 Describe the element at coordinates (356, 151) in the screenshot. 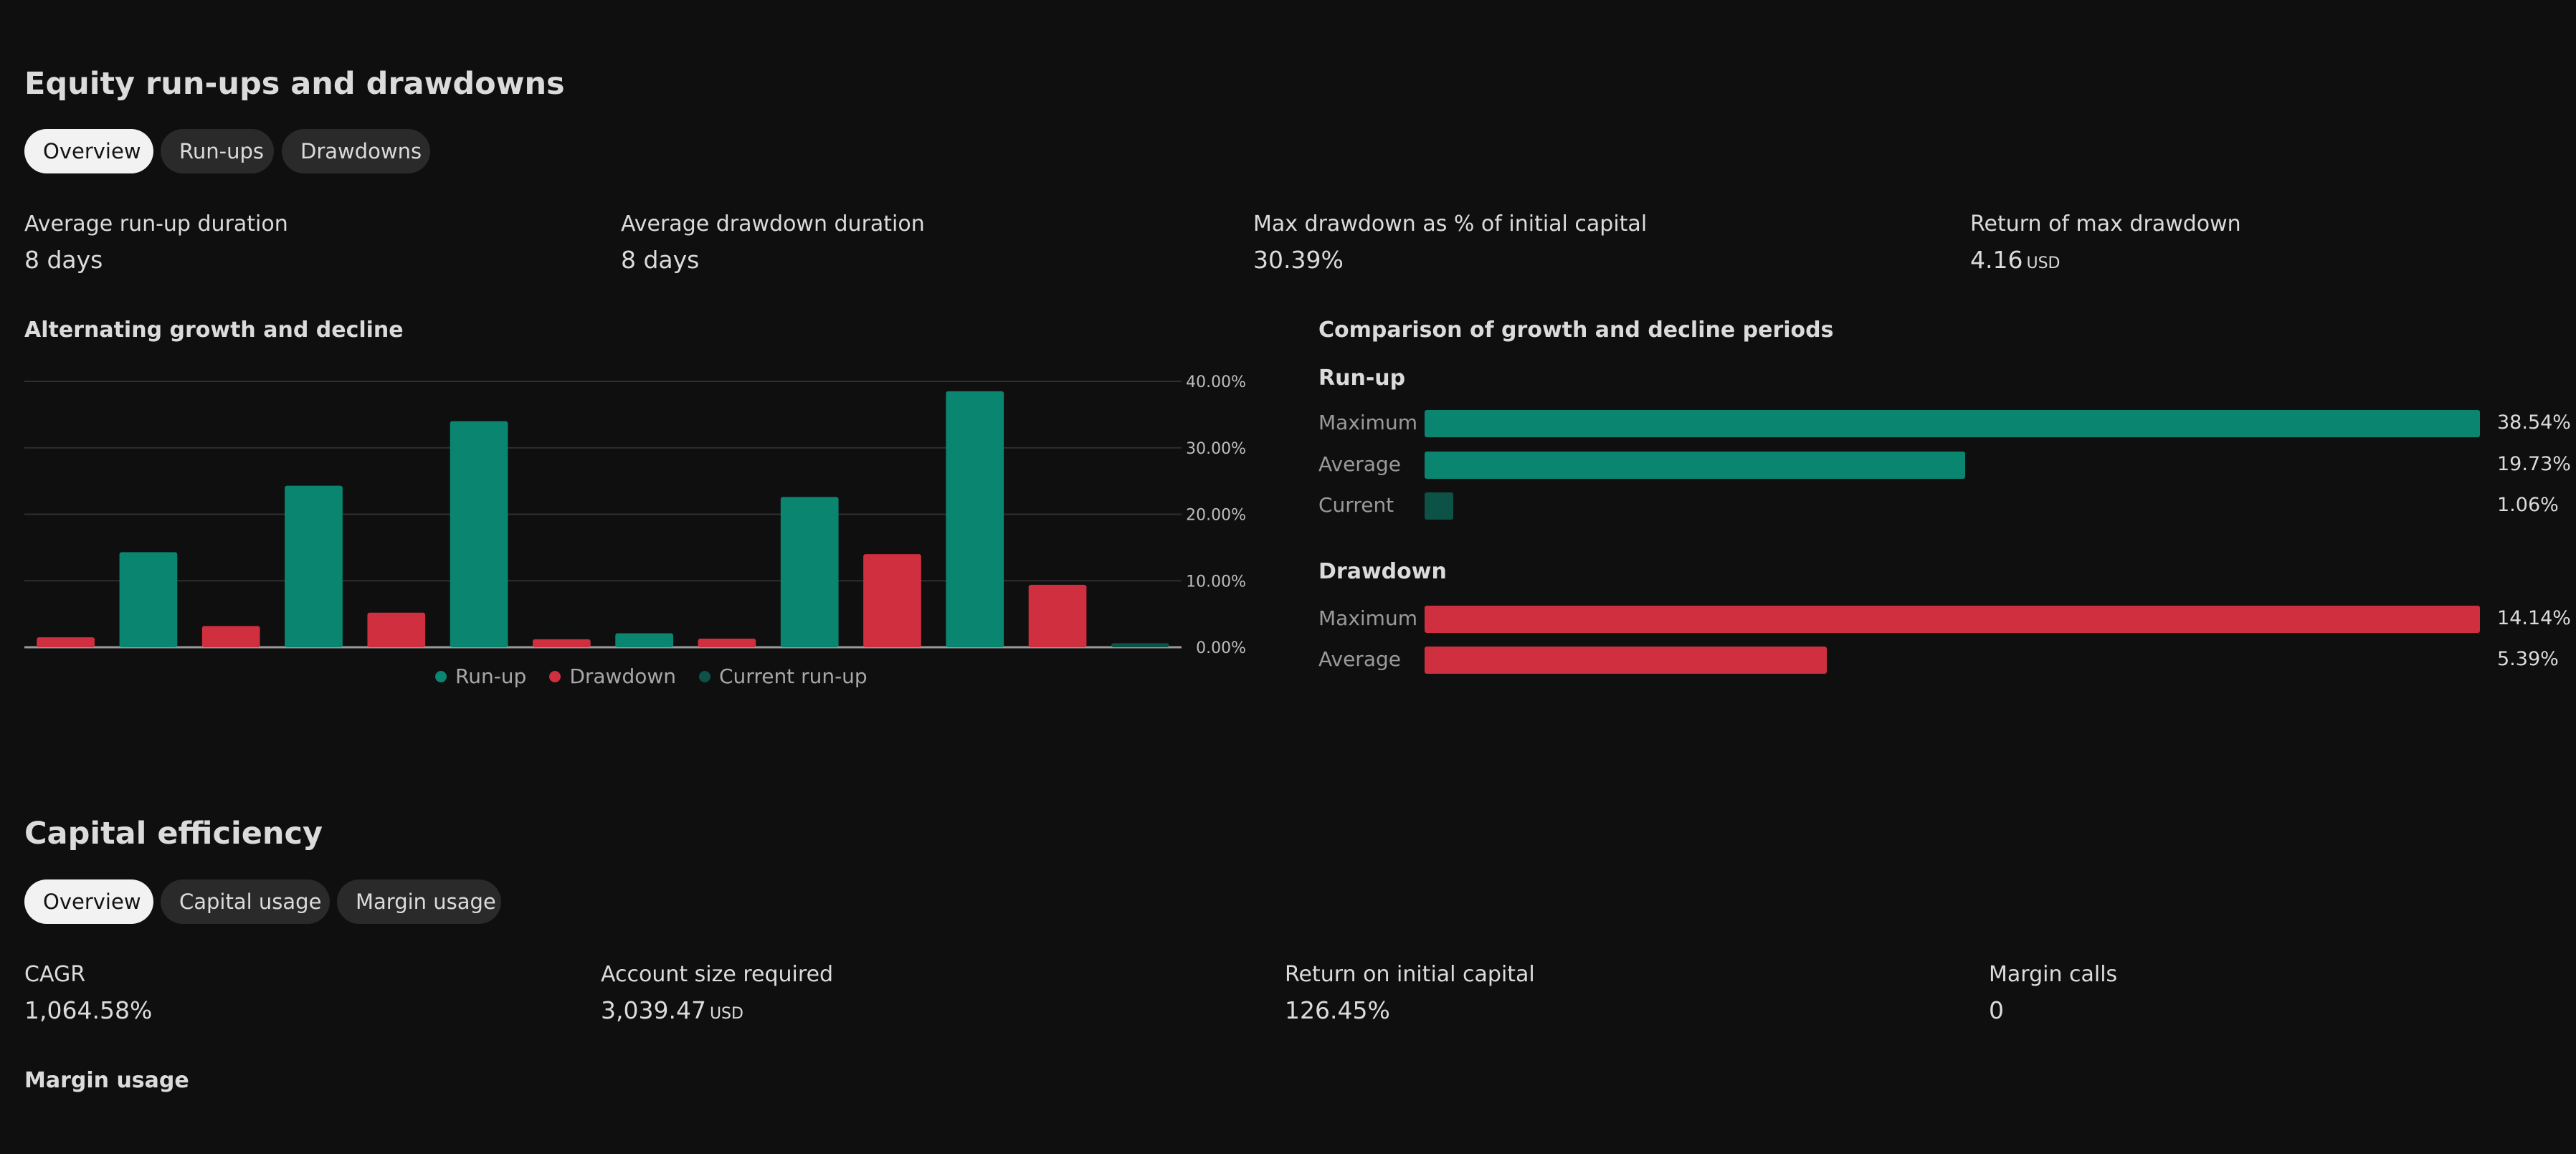

I see `tab-drawdowns: Drawdowns` at that location.